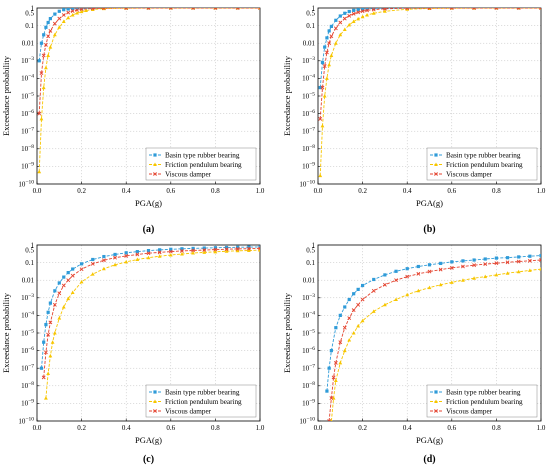 The height and width of the screenshot is (472, 550). Describe the element at coordinates (429, 49) in the screenshot. I see `series-basin` at that location.